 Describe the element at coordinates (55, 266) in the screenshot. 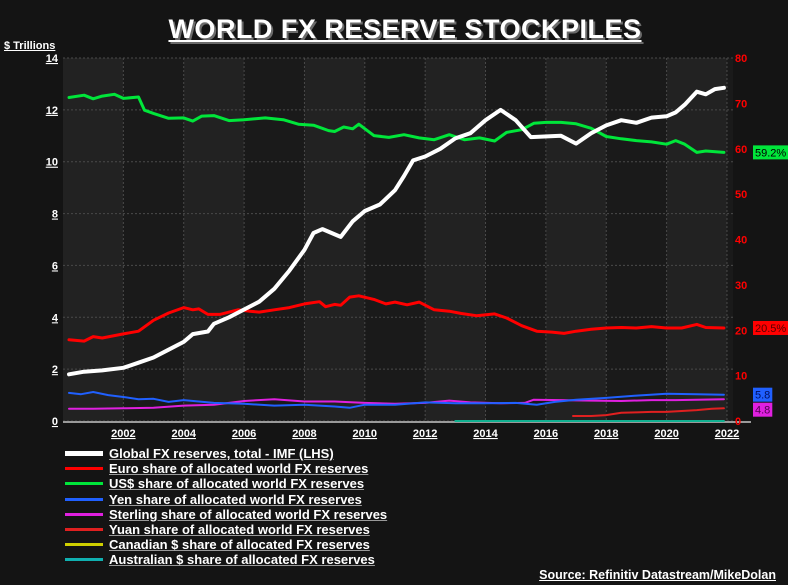

I see `left-tick-label: 6` at that location.